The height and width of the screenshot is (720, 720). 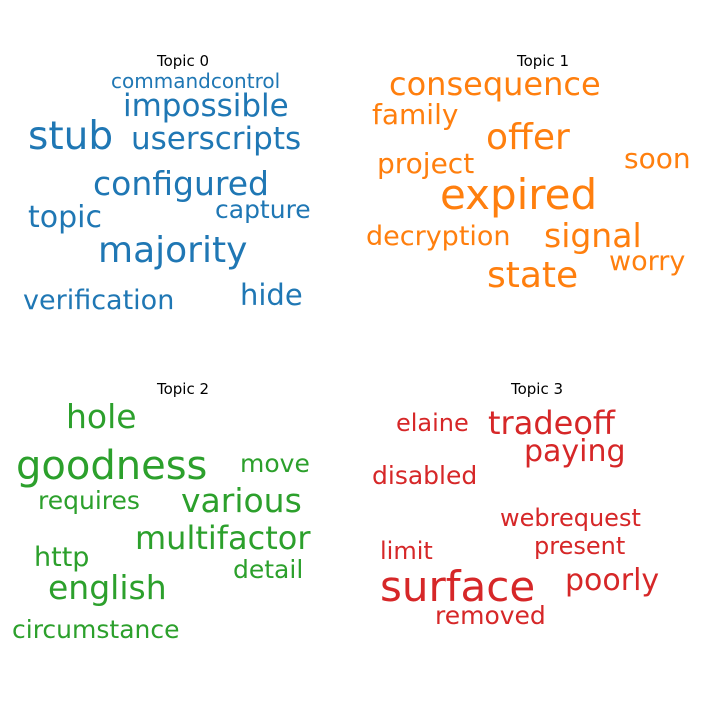 I want to click on word: various, so click(x=241, y=500).